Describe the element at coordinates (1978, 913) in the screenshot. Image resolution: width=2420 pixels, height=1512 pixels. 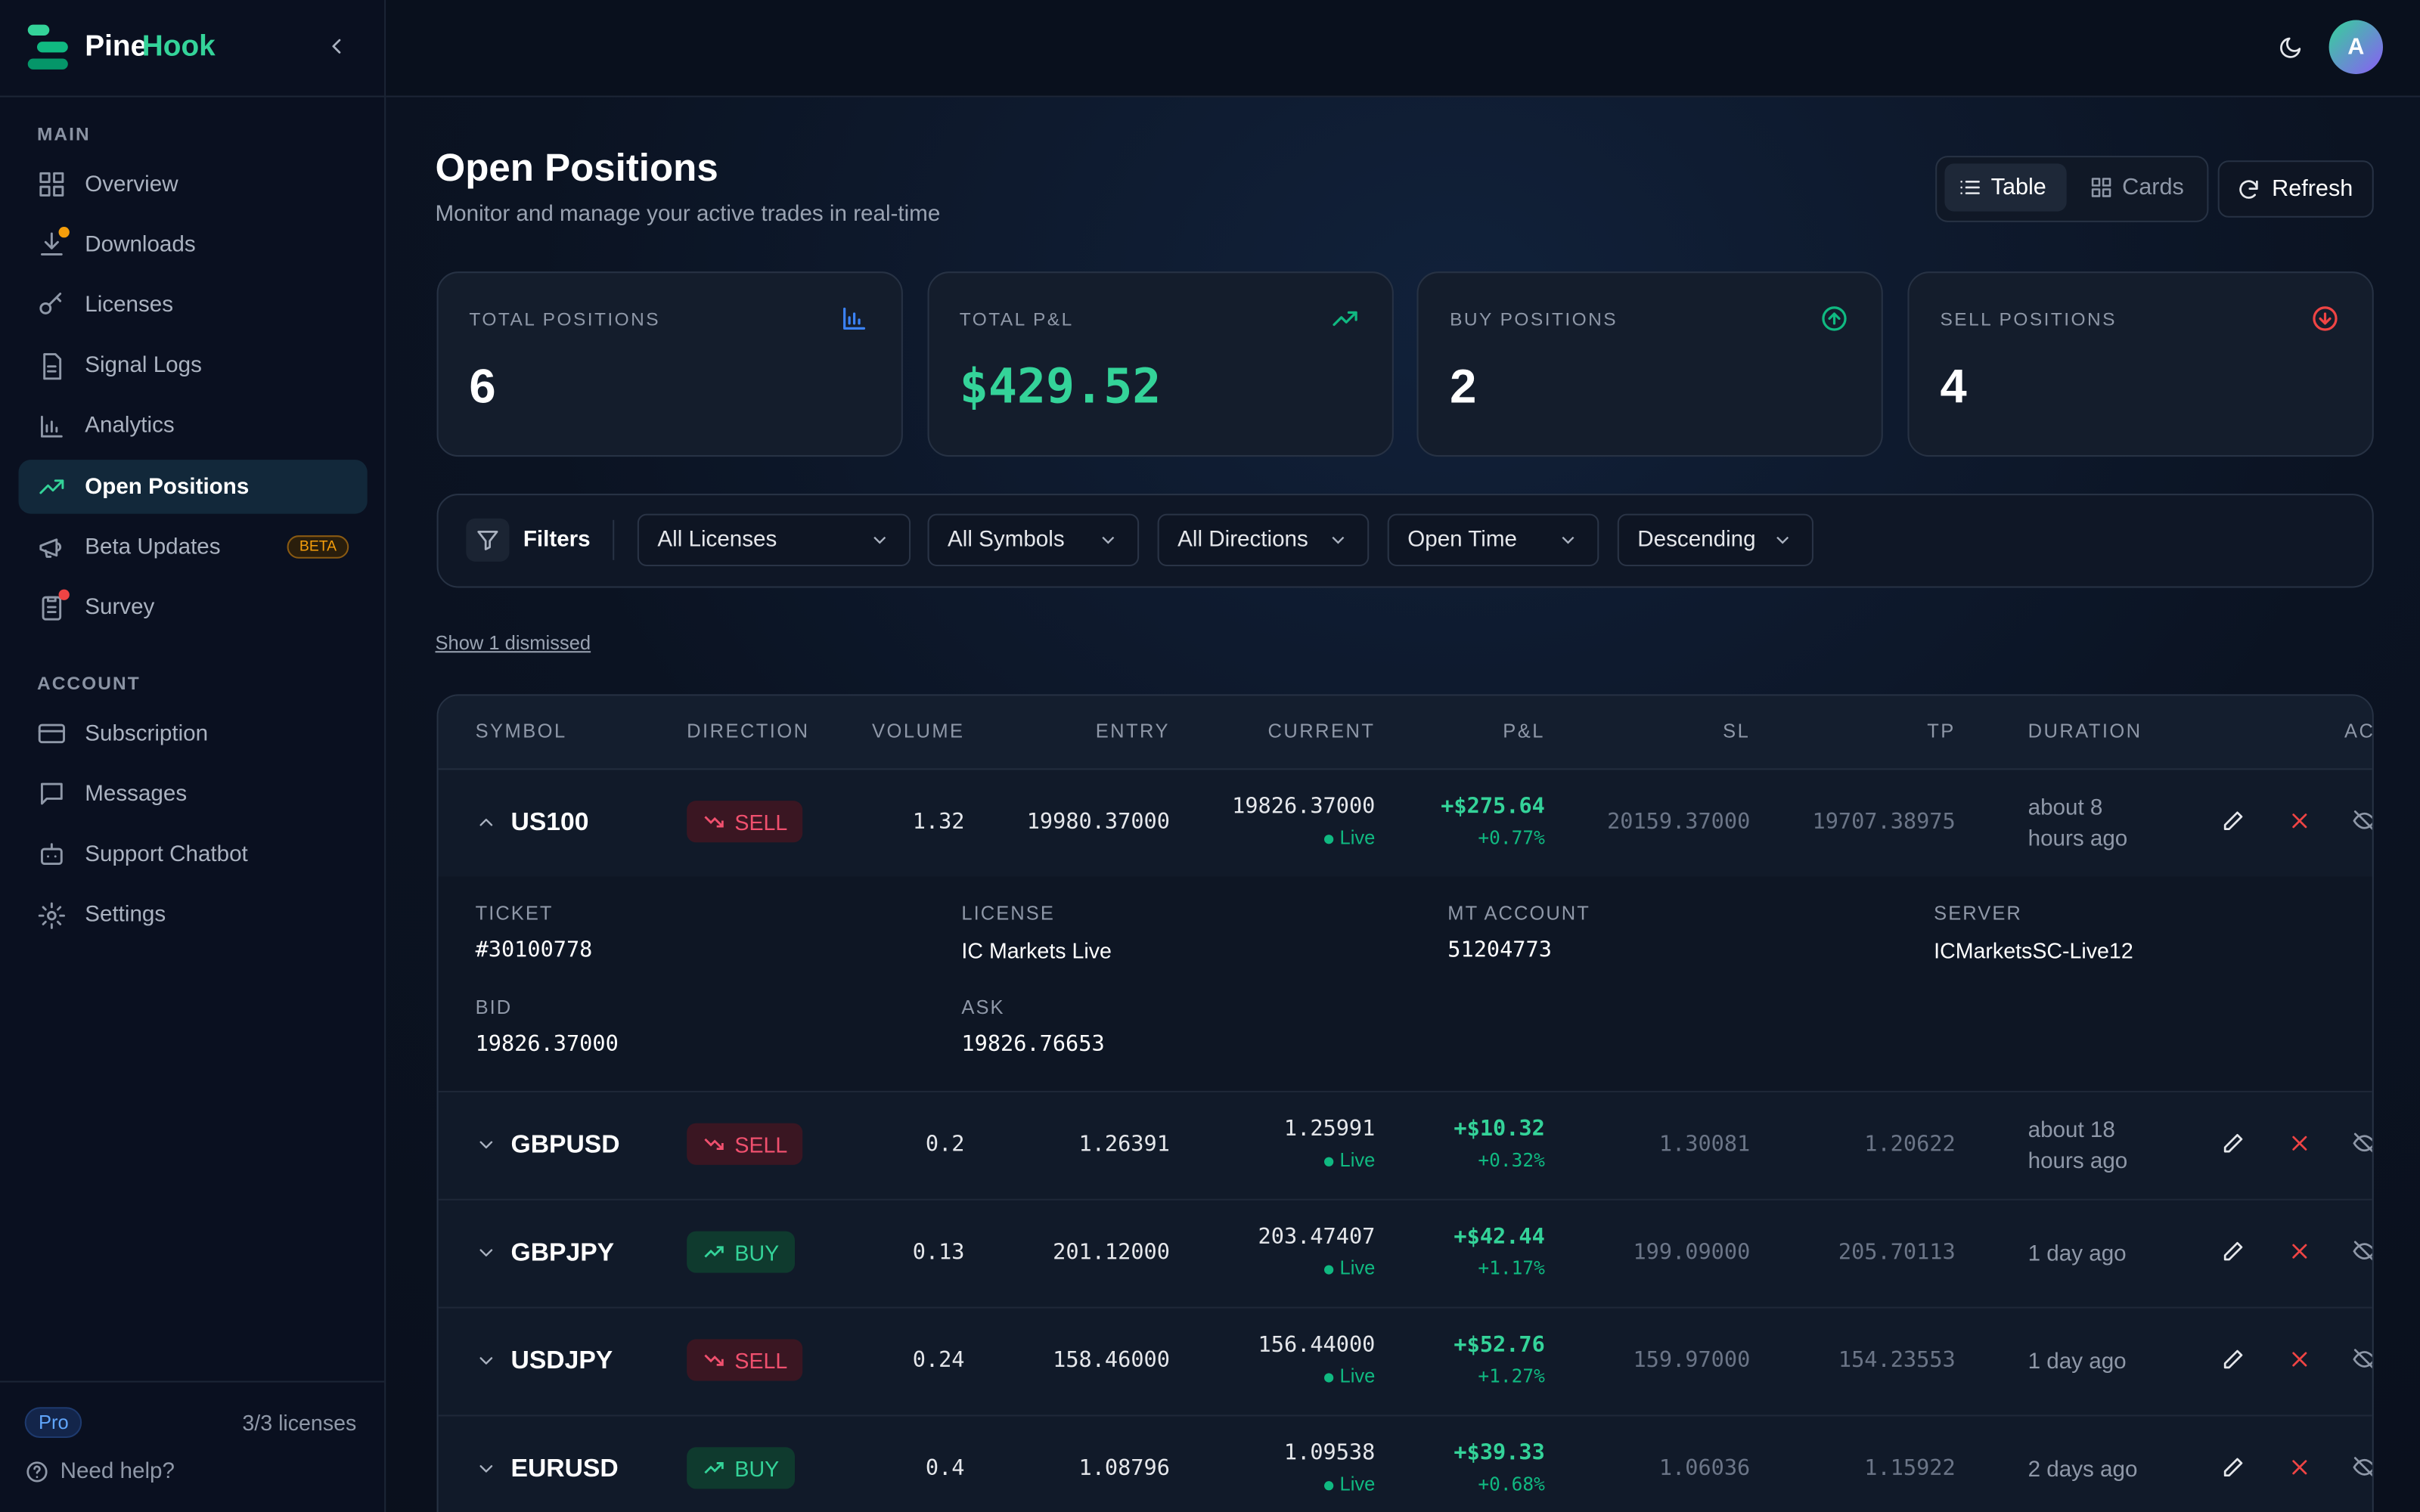
I see `detail-label: SERVER` at that location.